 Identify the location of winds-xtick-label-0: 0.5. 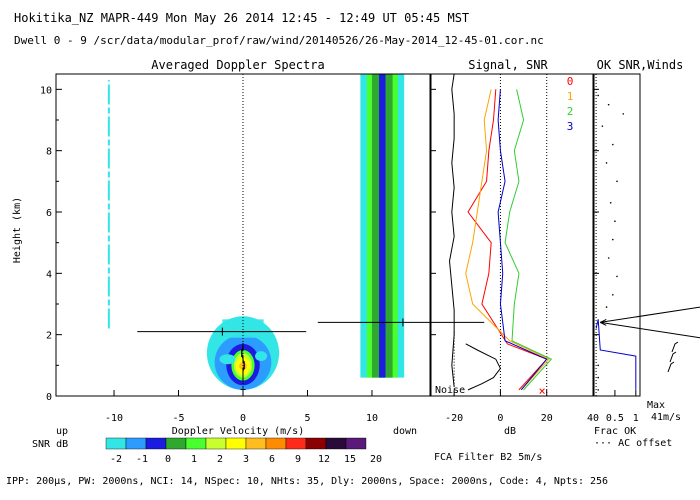
(615, 418).